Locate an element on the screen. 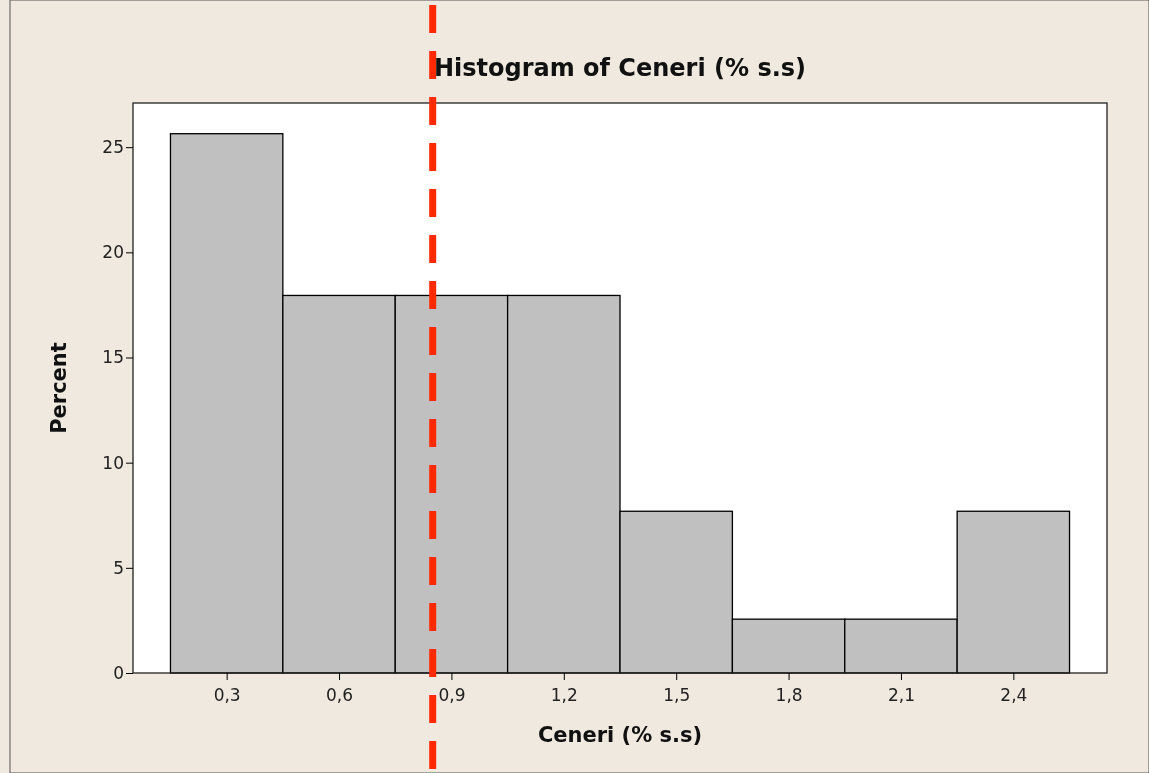  x-tick-label: 0,9 is located at coordinates (452, 694).